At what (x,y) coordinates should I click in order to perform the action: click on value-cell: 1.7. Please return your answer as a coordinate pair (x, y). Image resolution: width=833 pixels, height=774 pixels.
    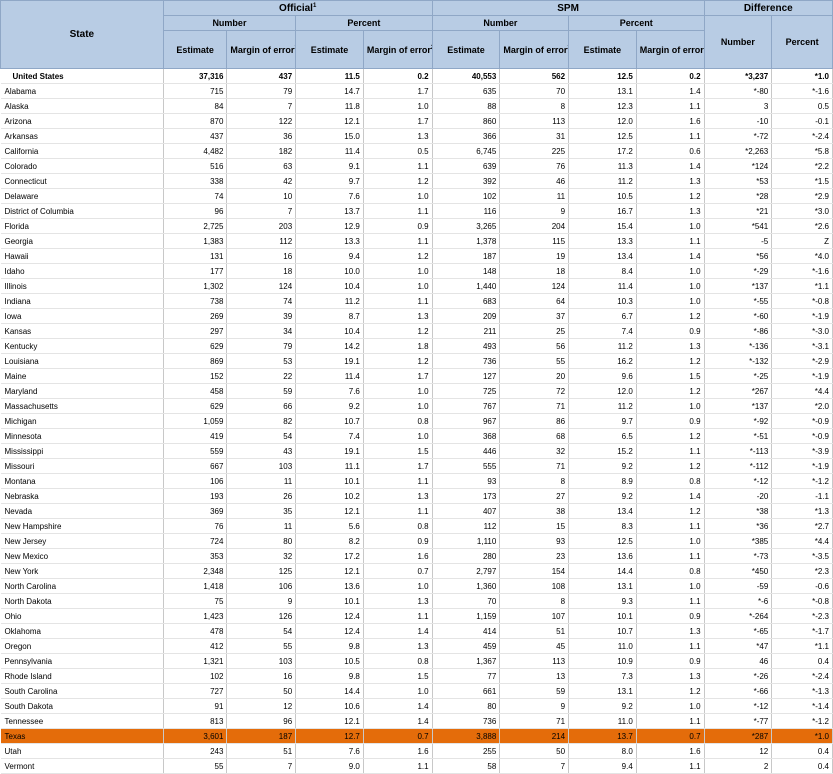
    Looking at the image, I should click on (398, 91).